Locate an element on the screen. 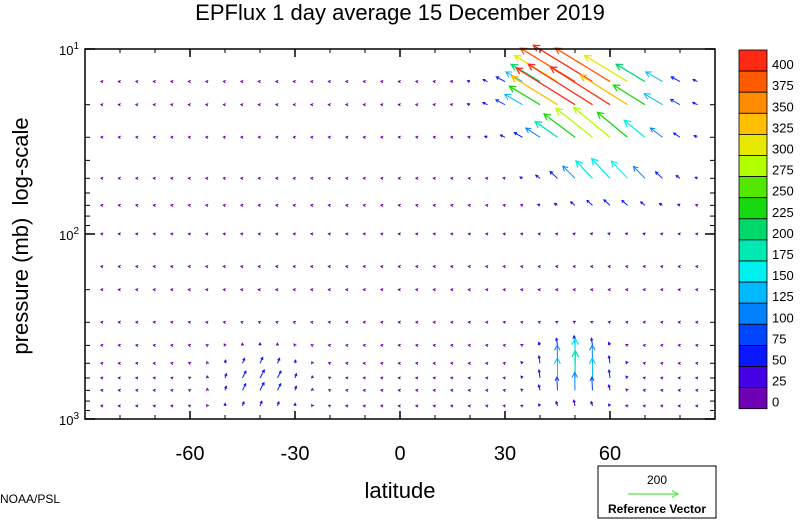  chart-title: EPFlux 1 day average 15 December 2019 is located at coordinates (400, 12).